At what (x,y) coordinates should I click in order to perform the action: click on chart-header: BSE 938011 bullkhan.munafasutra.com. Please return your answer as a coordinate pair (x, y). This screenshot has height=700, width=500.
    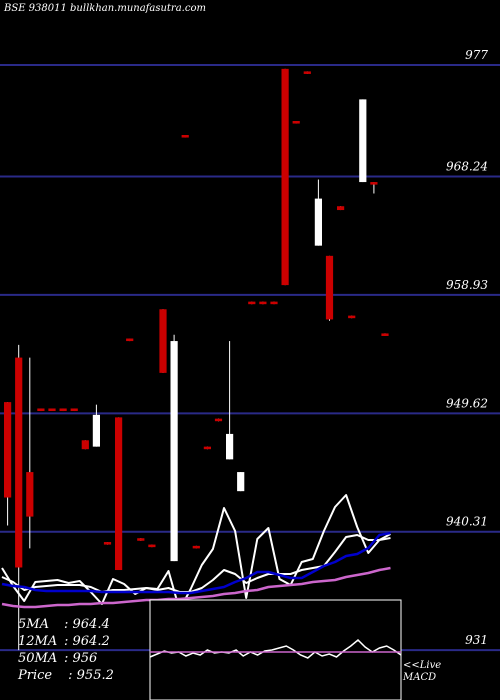
    Looking at the image, I should click on (105, 8).